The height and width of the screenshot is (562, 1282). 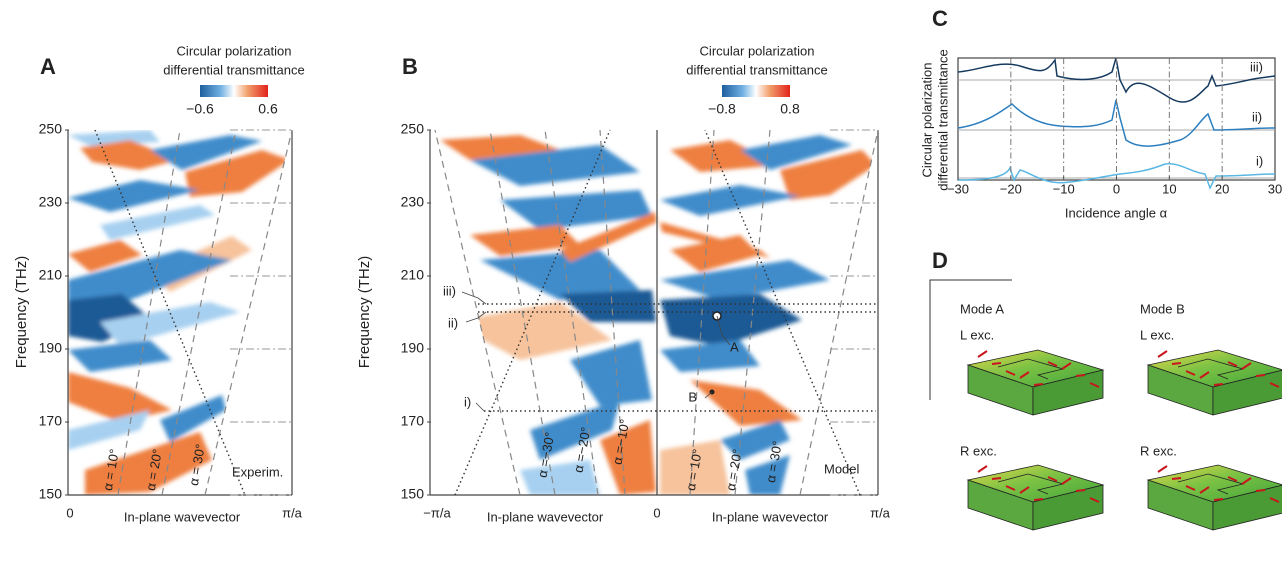 What do you see at coordinates (1259, 160) in the screenshot?
I see `curve-label: i)` at bounding box center [1259, 160].